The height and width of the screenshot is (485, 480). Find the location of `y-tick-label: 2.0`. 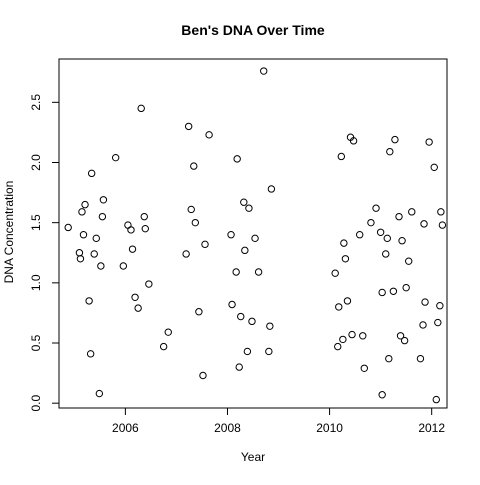

y-tick-label: 2.0 is located at coordinates (36, 162).